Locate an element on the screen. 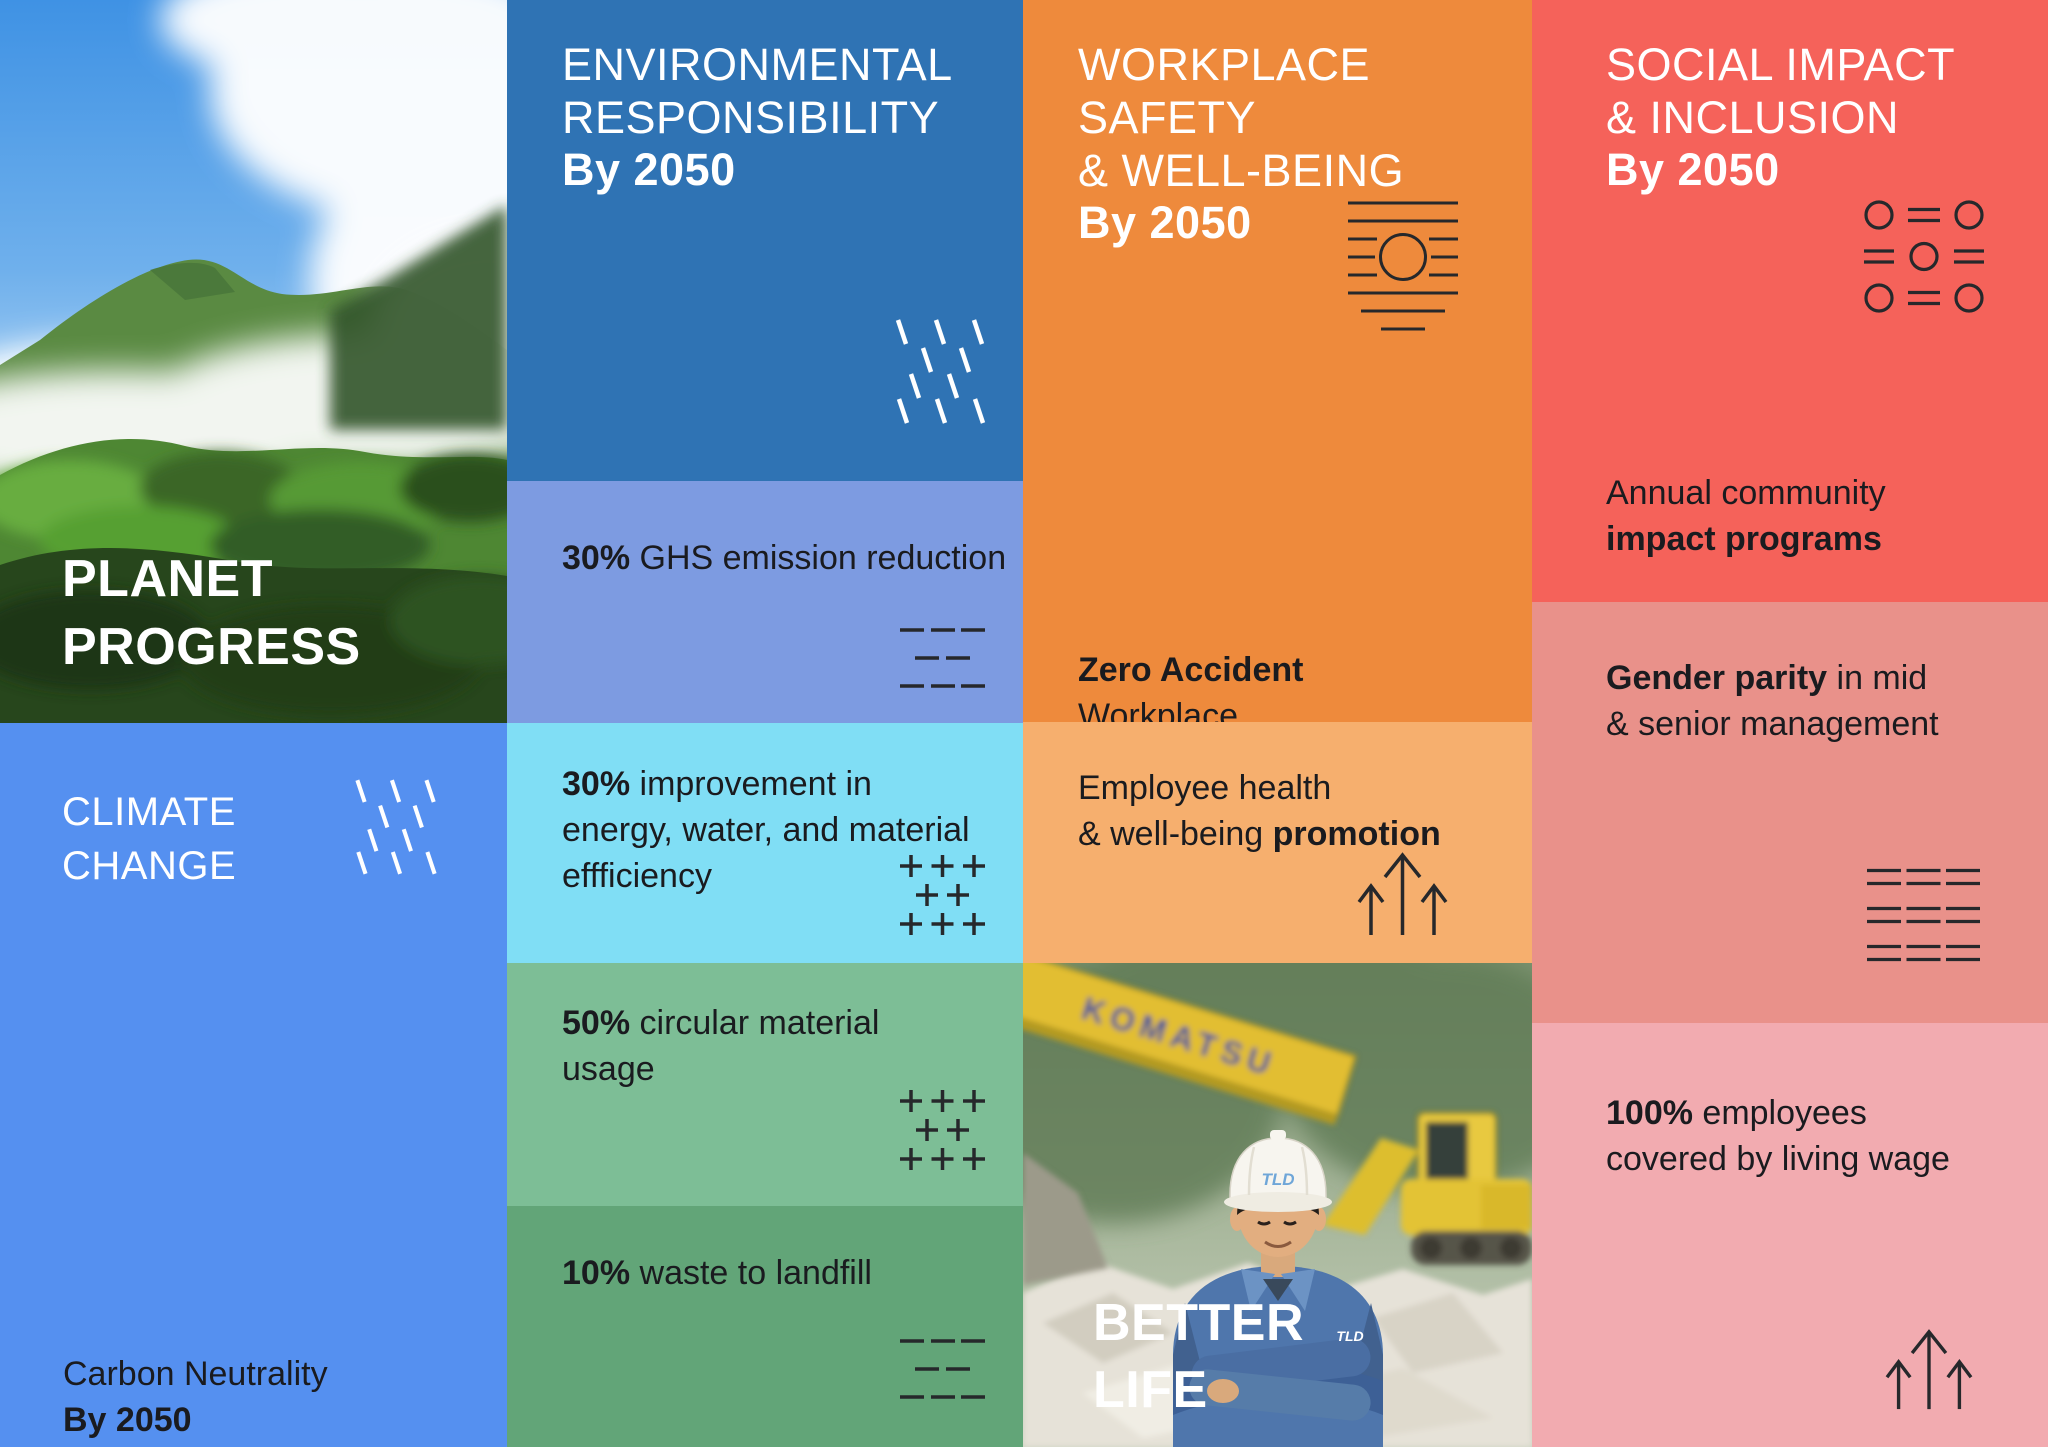 This screenshot has width=2048, height=1447. workplace-title-block: WORKPLACE SAFETY & WELL-BEING By 2050 Z is located at coordinates (1277, 361).